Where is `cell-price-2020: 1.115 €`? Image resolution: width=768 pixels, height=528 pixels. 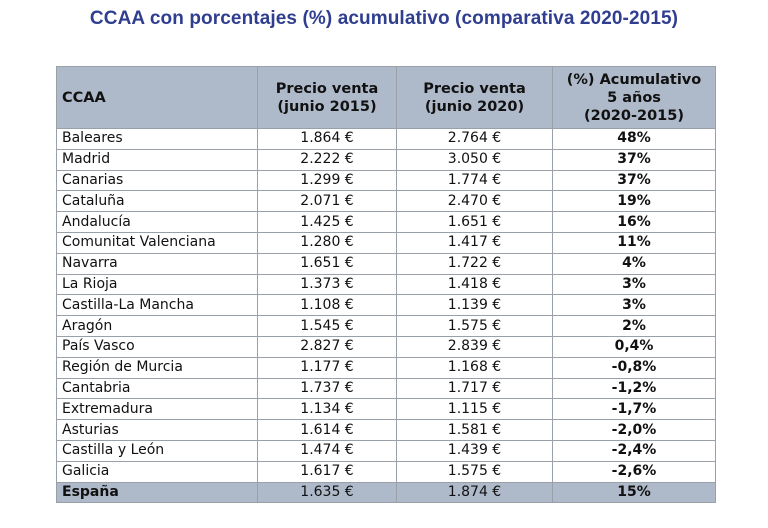 cell-price-2020: 1.115 € is located at coordinates (474, 409).